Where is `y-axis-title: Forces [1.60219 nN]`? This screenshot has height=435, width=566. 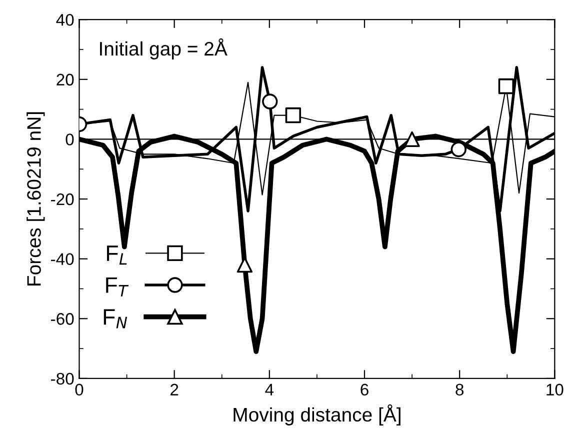
y-axis-title: Forces [1.60219 nN] is located at coordinates (35, 199).